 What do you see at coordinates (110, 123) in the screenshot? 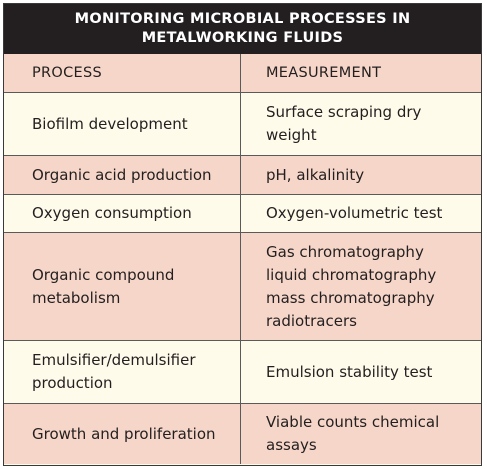
I see `process-text: Biofilm development` at bounding box center [110, 123].